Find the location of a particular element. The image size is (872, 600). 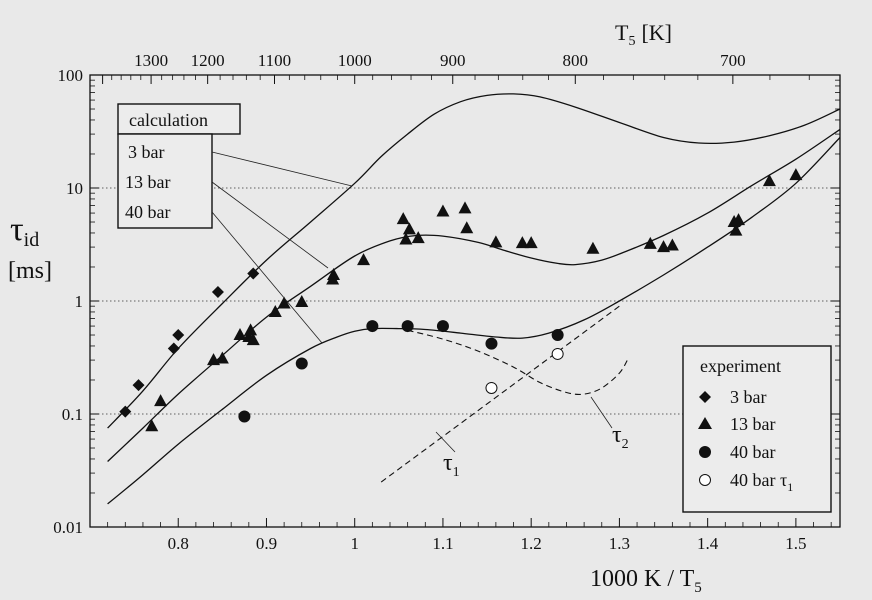

x-tick-label: 0.9 is located at coordinates (266, 543).